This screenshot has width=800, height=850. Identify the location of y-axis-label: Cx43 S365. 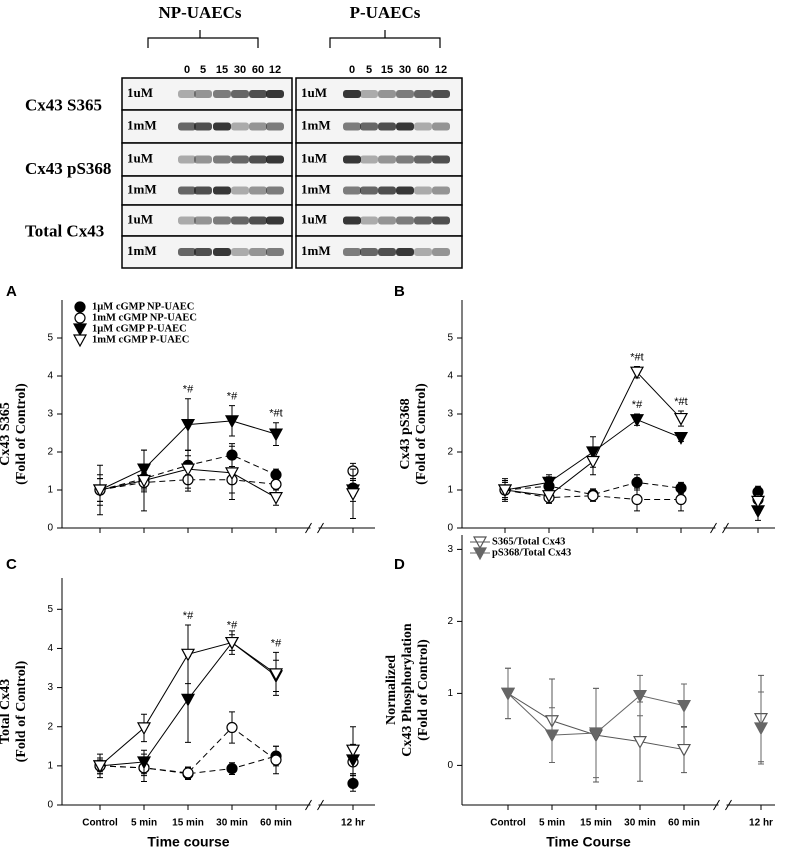
(6, 433).